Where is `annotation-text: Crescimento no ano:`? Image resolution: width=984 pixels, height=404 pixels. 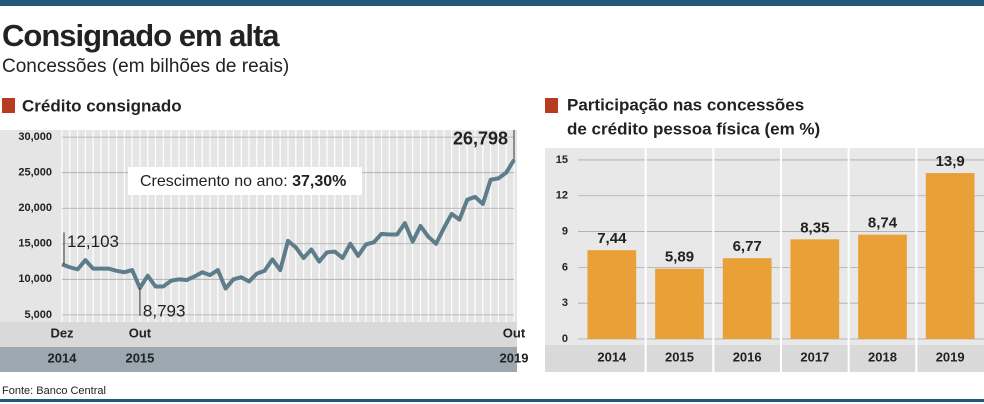
annotation-text: Crescimento no ano: is located at coordinates (214, 181).